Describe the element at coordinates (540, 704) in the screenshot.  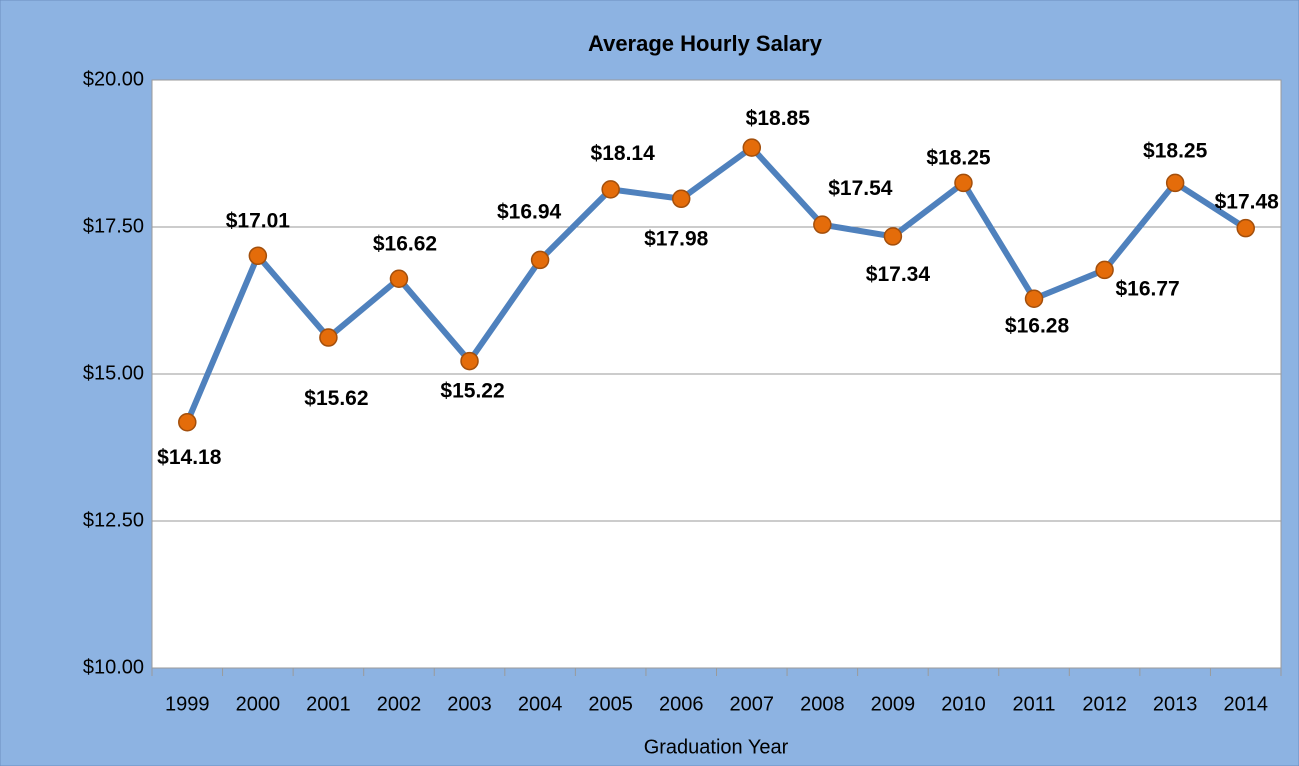
I see `x-tick-label: 2004` at that location.